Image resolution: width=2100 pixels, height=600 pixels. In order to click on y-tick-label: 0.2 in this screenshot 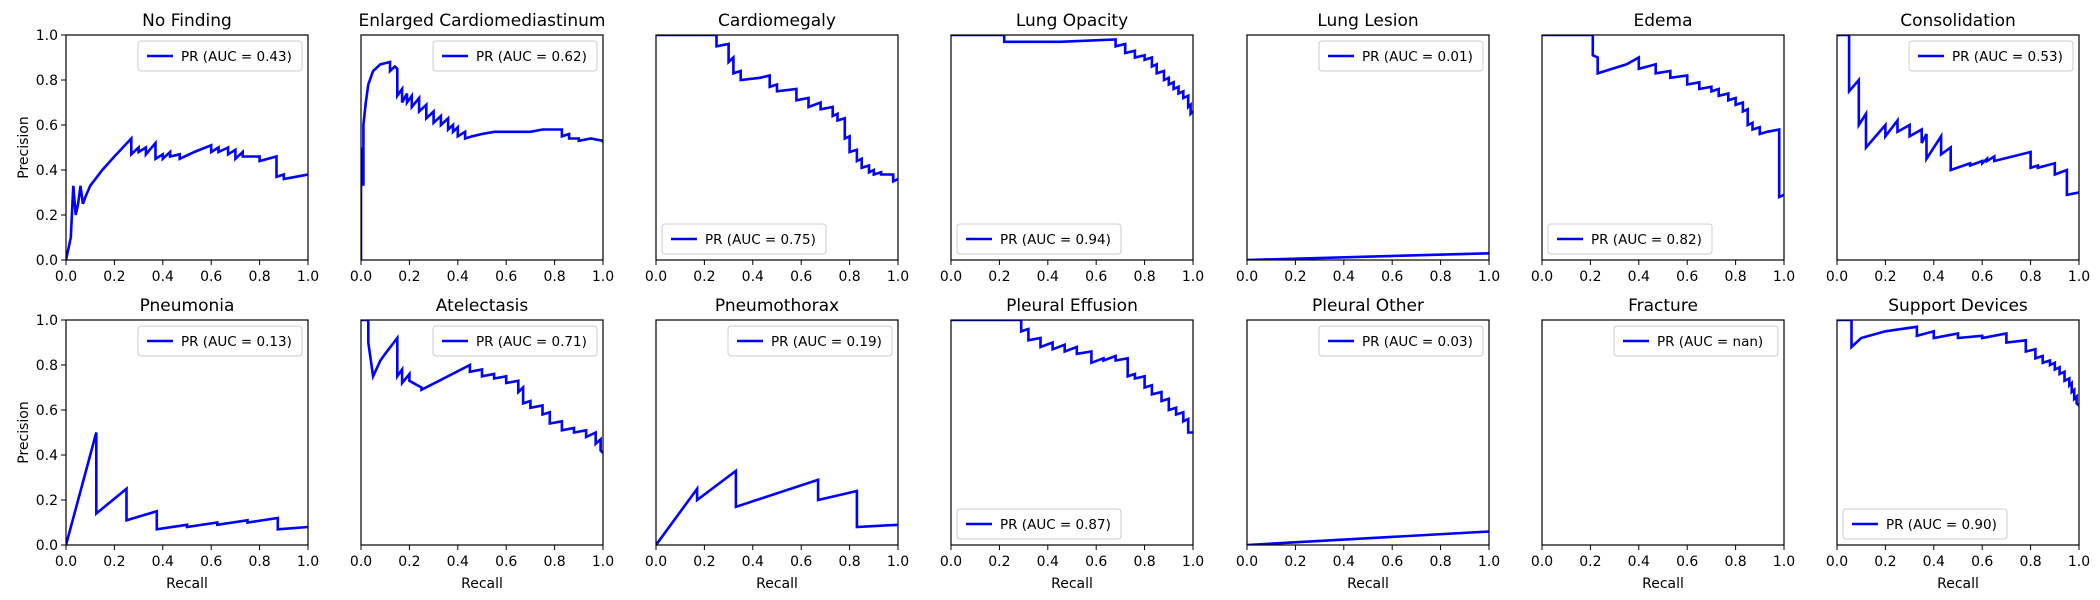, I will do `click(47, 216)`.